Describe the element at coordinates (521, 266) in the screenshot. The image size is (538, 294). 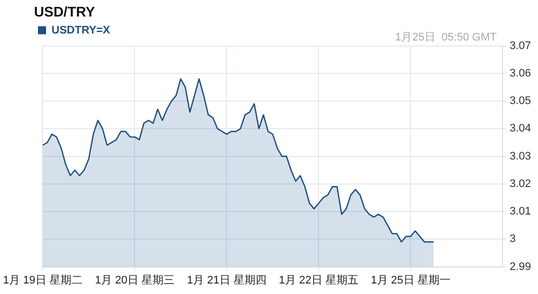
I see `y-tick-label: 2.99` at that location.